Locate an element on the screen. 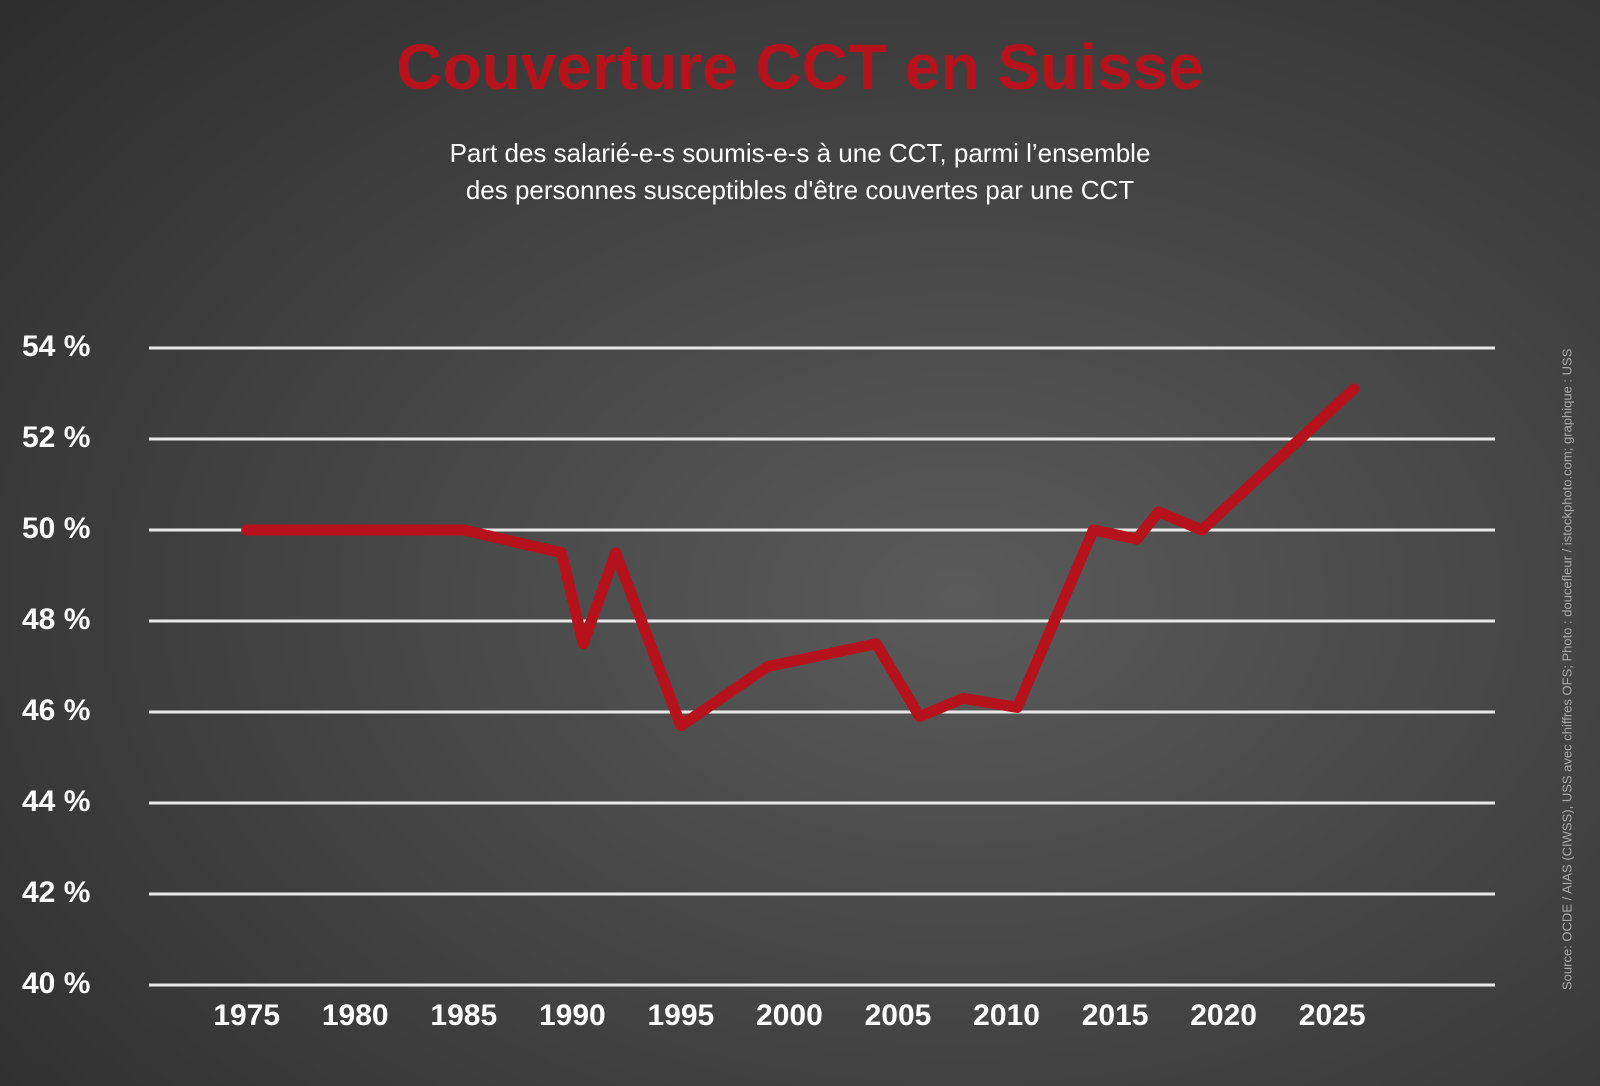 The width and height of the screenshot is (1600, 1086). y-tick-label: 46 % is located at coordinates (56, 710).